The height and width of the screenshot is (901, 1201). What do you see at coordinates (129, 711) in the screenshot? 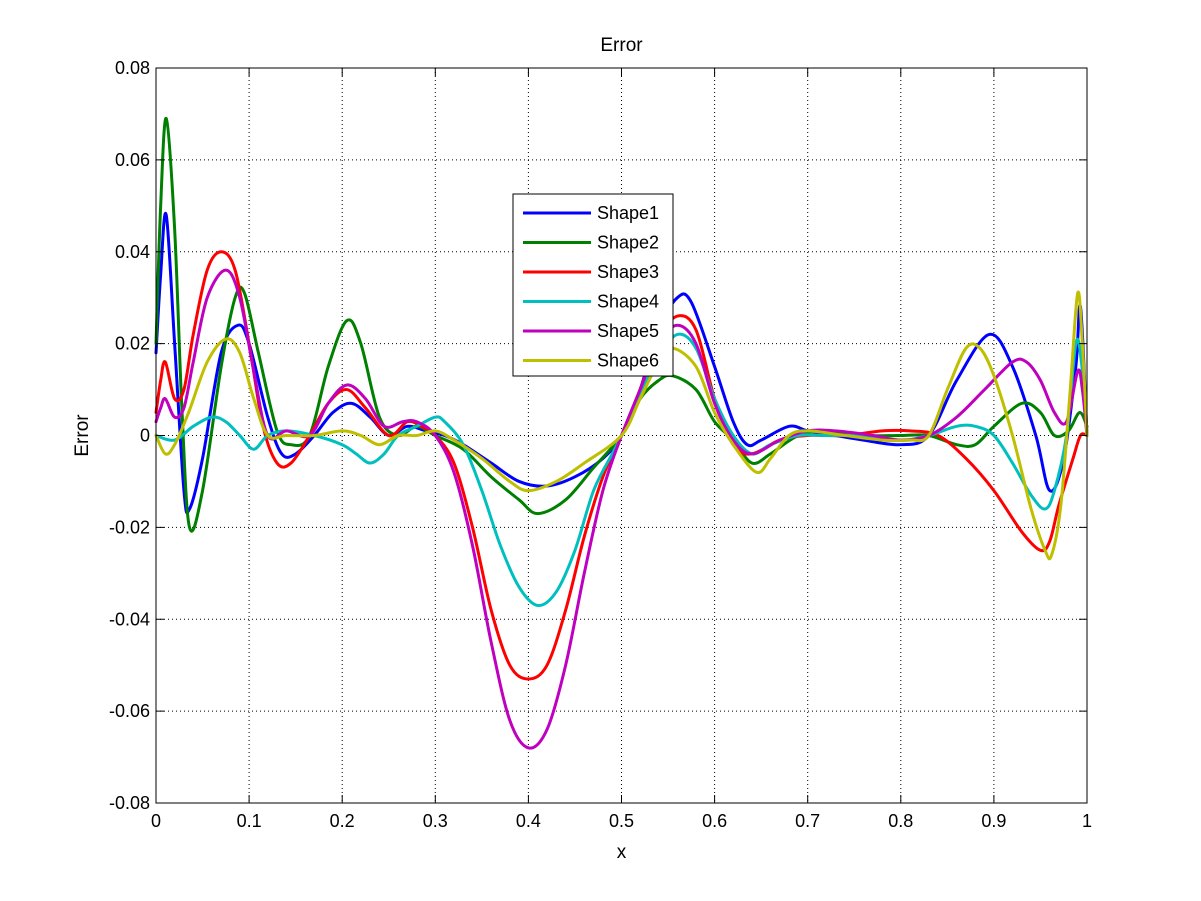
I see `y-tick-label: -0.06` at bounding box center [129, 711].